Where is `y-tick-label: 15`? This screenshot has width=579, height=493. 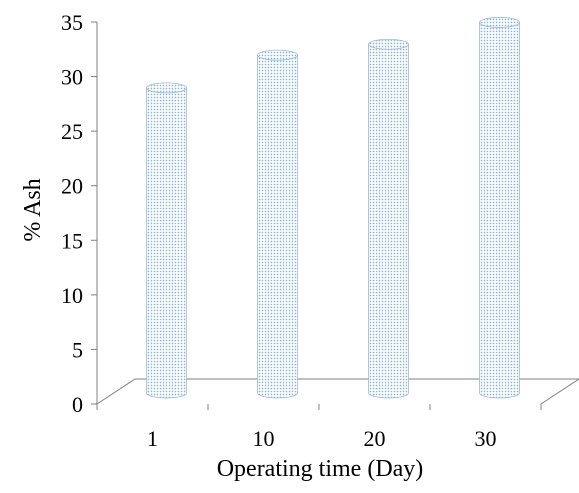 y-tick-label: 15 is located at coordinates (72, 240).